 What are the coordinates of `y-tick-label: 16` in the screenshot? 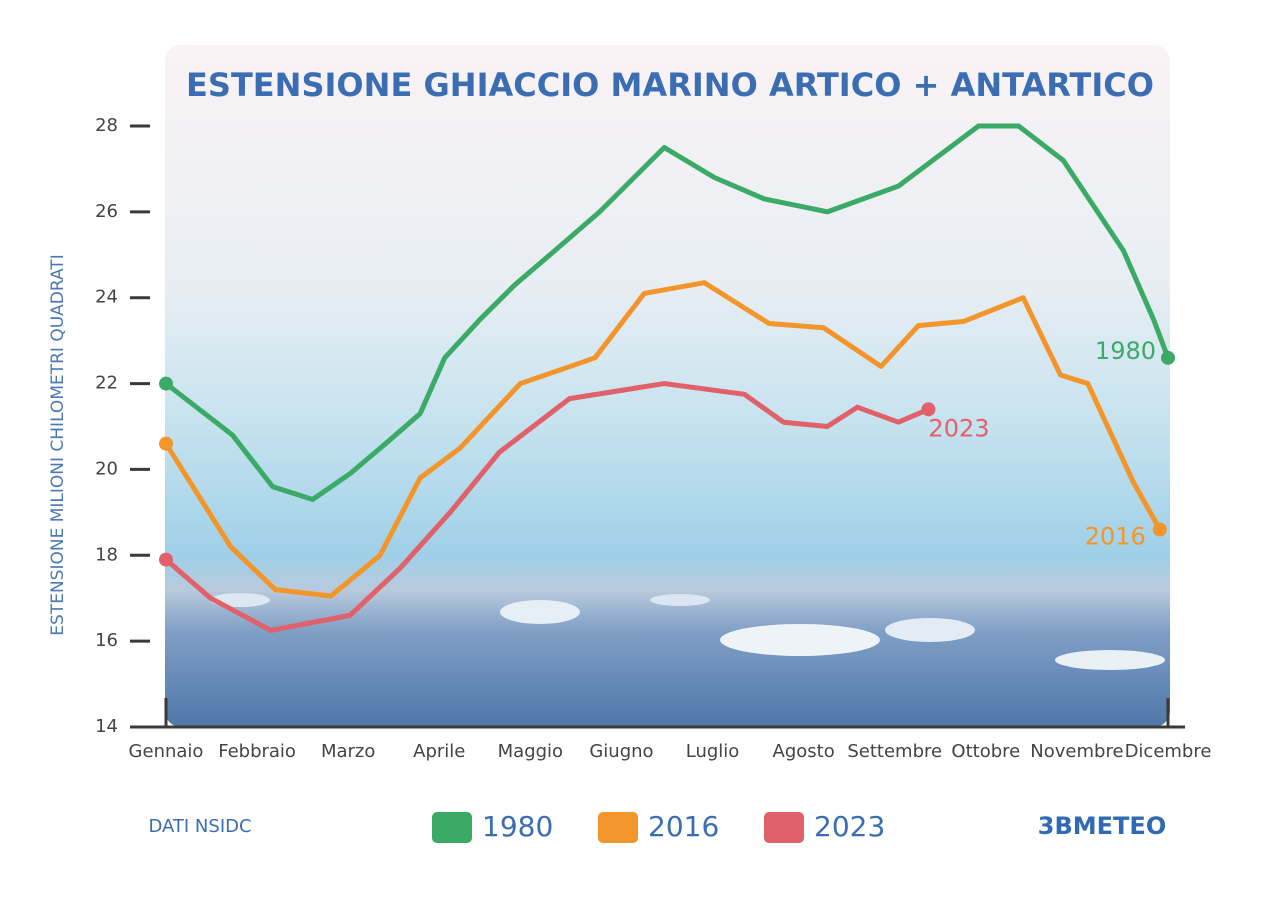 It's located at (106, 640).